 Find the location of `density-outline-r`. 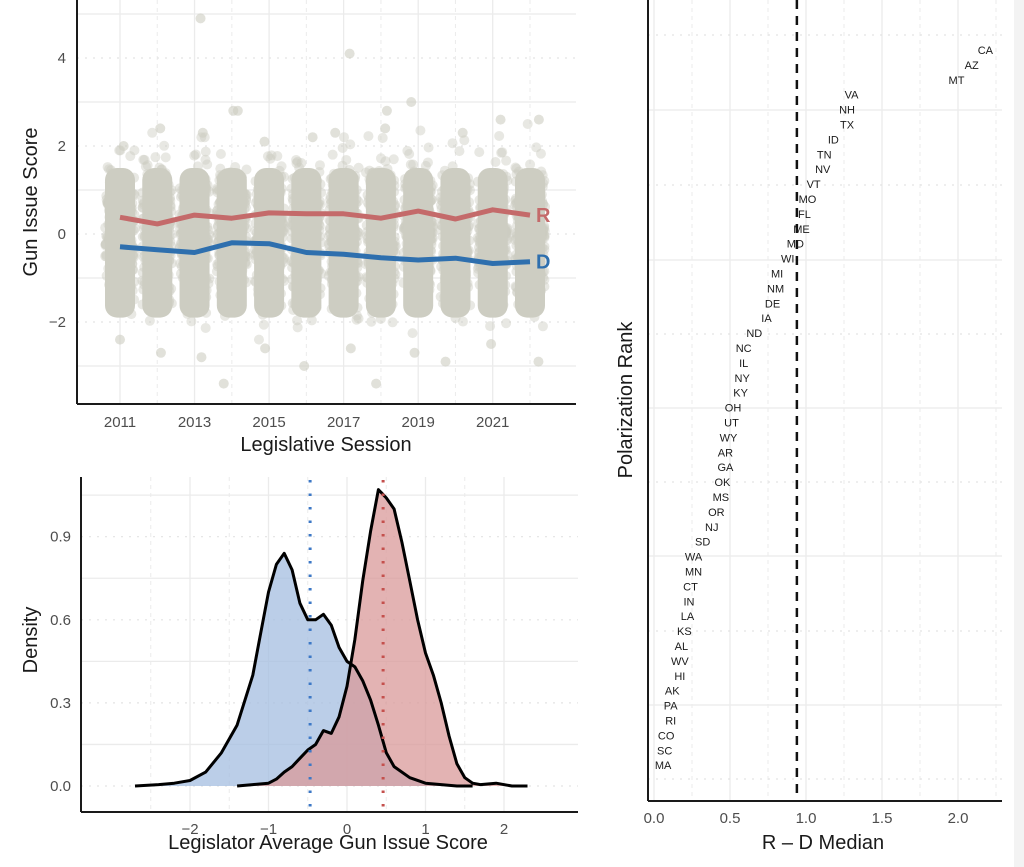

density-outline-r is located at coordinates (382, 638).